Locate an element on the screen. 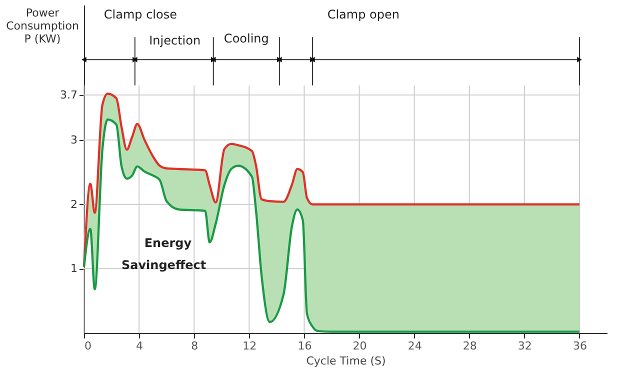 This screenshot has height=381, width=622. y-tick-label: 3 is located at coordinates (74, 140).